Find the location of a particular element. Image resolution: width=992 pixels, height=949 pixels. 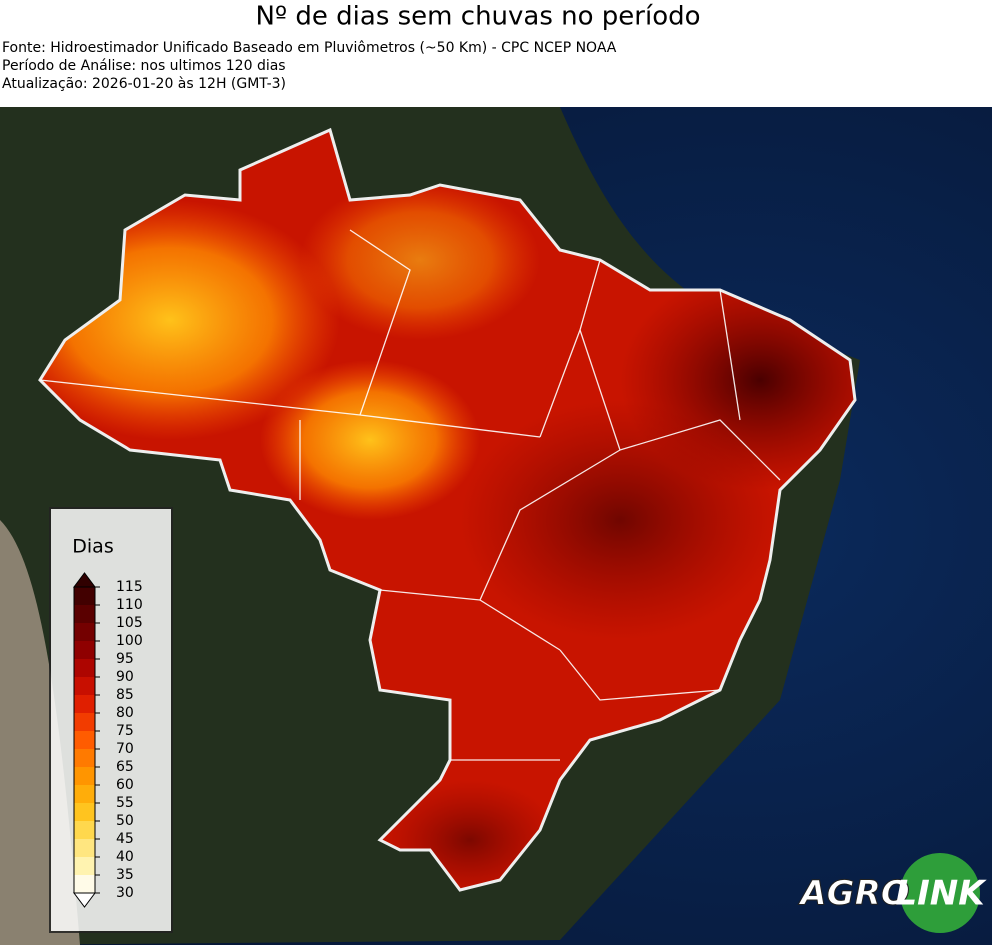

logo-left: AGRO is located at coordinates (853, 894).